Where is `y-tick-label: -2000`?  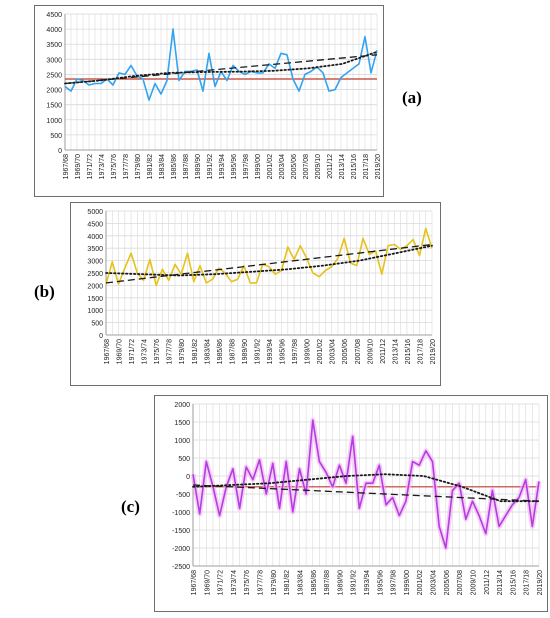
y-tick-label: -2000 is located at coordinates (181, 549).